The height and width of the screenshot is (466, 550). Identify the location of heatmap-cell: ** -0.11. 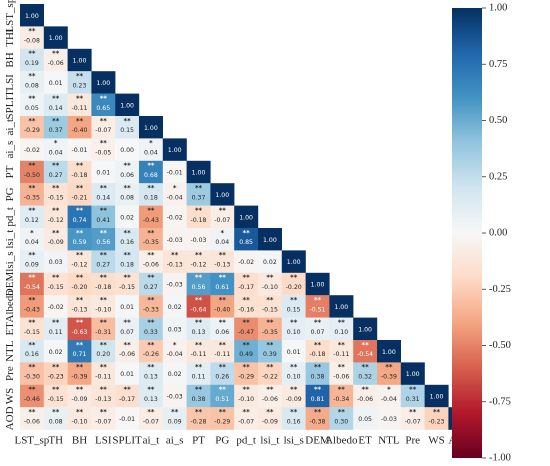
(103, 373).